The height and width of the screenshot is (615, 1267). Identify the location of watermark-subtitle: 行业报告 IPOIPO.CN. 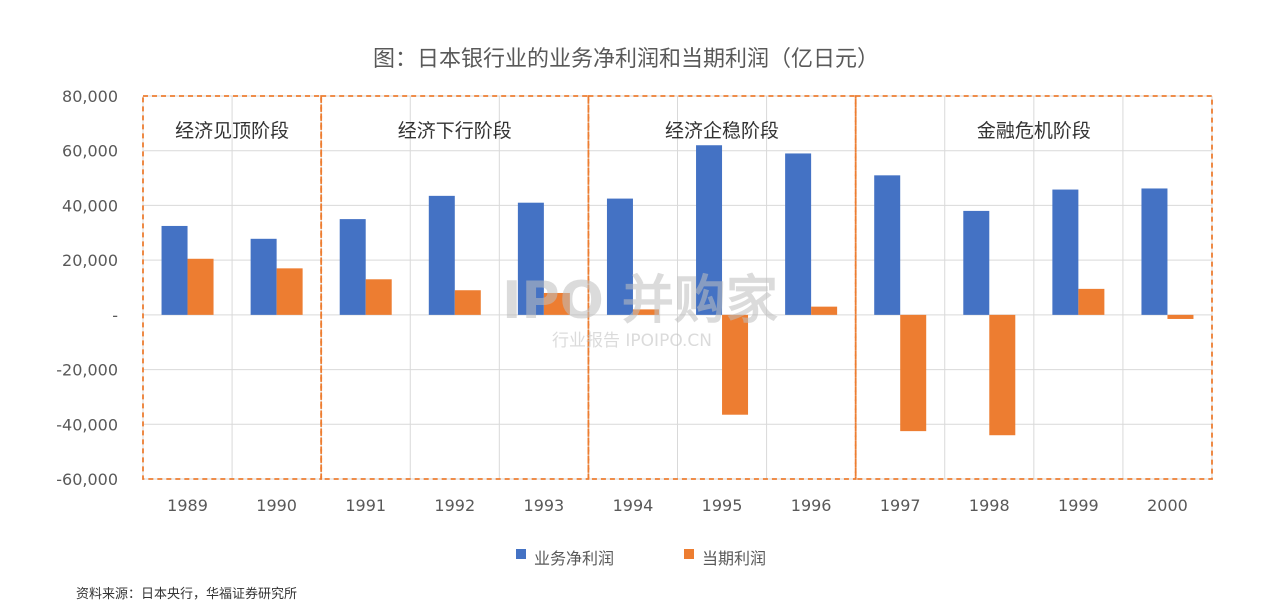
(632, 341).